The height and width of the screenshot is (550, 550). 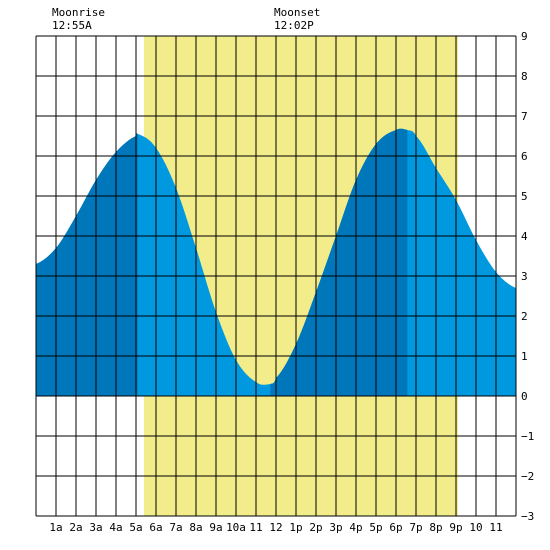 I want to click on y-tick-label: 2, so click(x=524, y=316).